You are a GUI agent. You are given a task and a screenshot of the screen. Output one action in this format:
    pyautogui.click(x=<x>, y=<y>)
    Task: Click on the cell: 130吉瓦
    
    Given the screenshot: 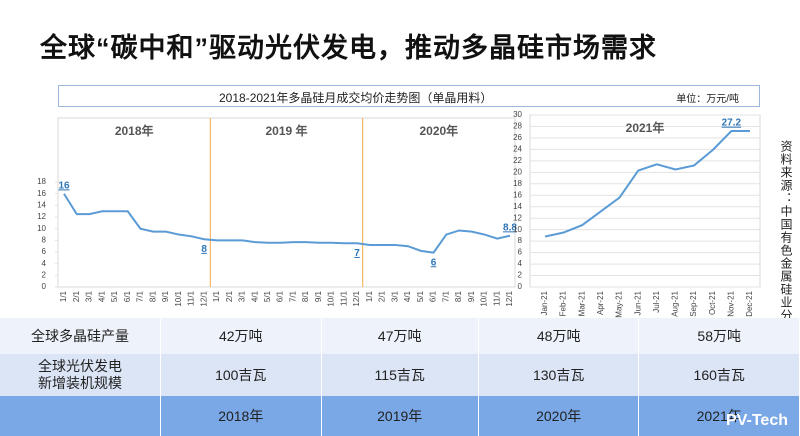 What is the action you would take?
    pyautogui.click(x=559, y=375)
    